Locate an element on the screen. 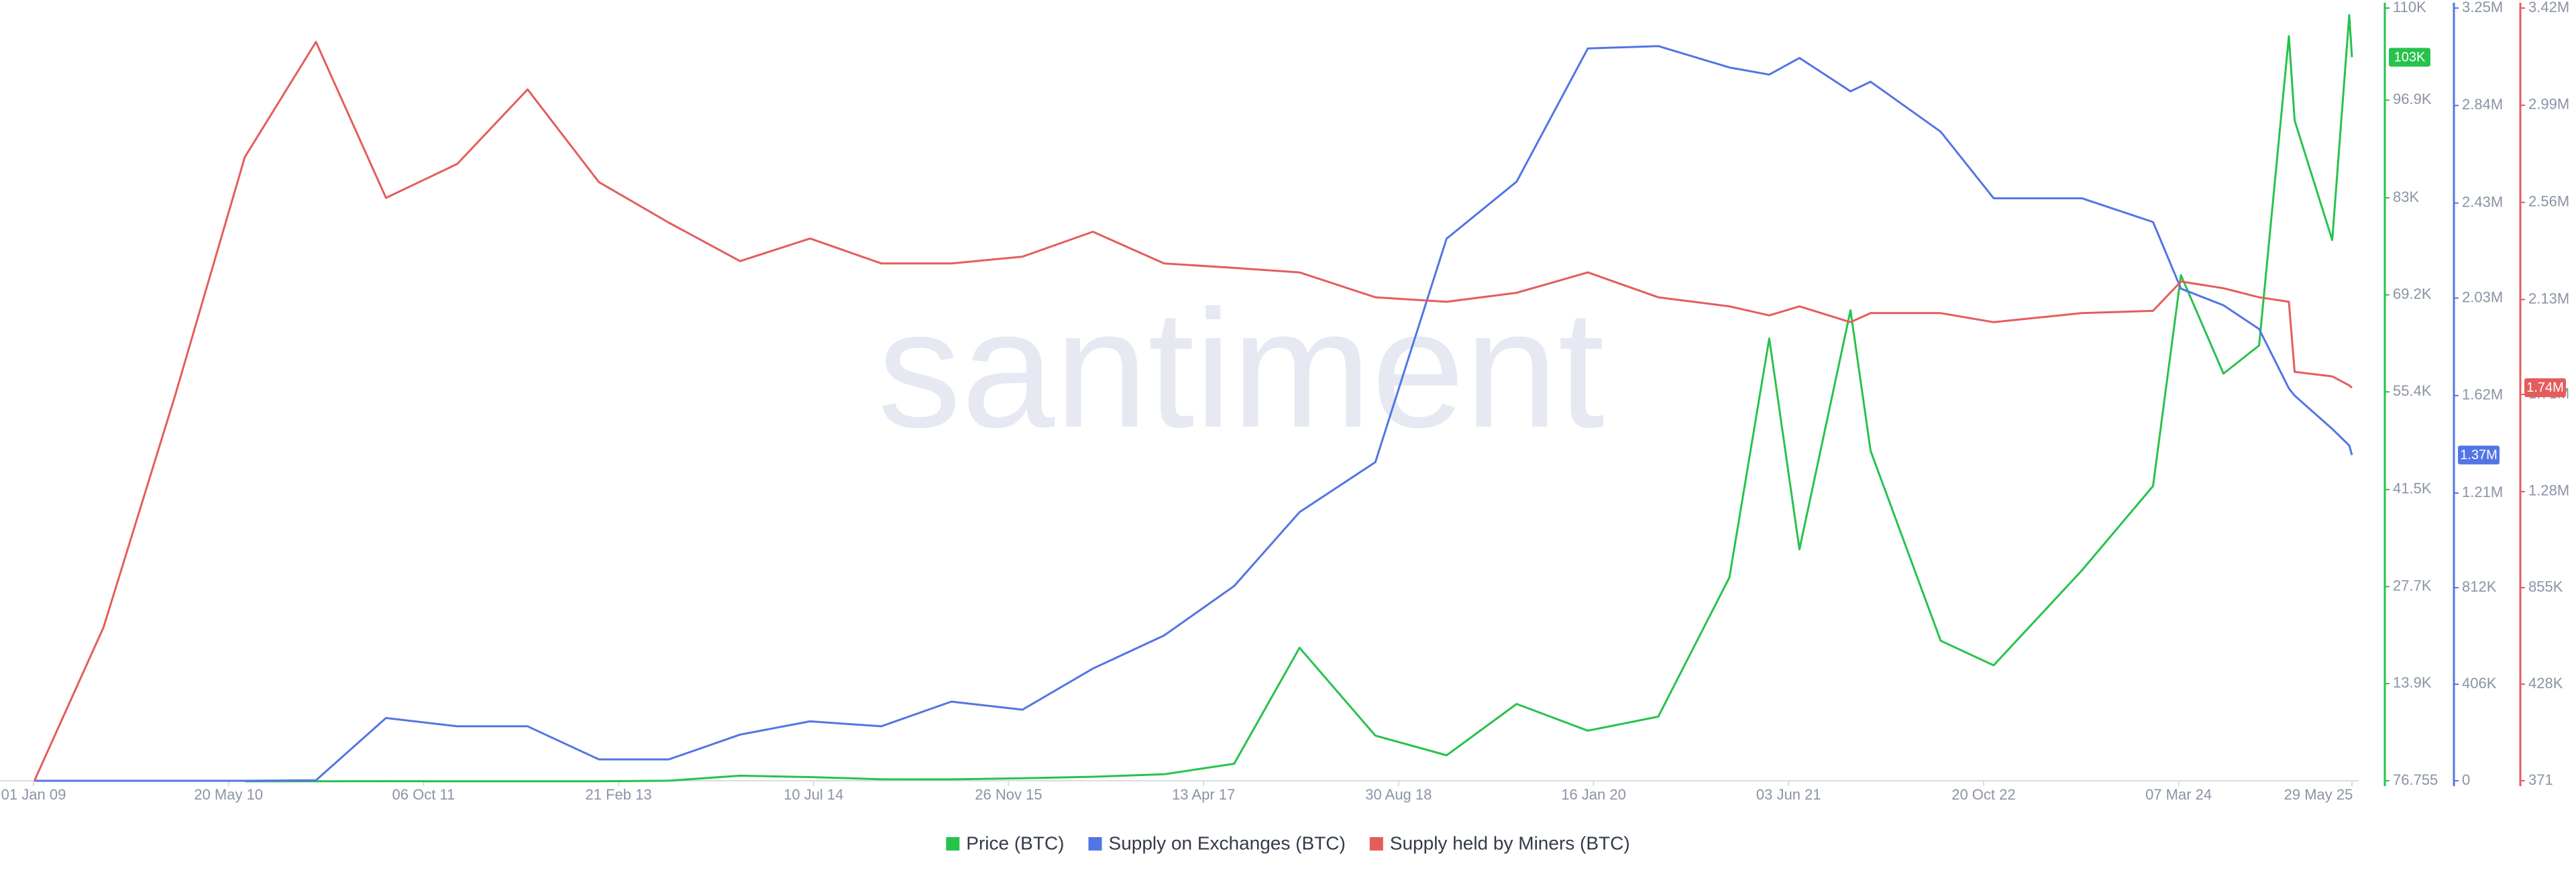 The height and width of the screenshot is (872, 2576). y-tick-label: 2.03M is located at coordinates (2482, 296).